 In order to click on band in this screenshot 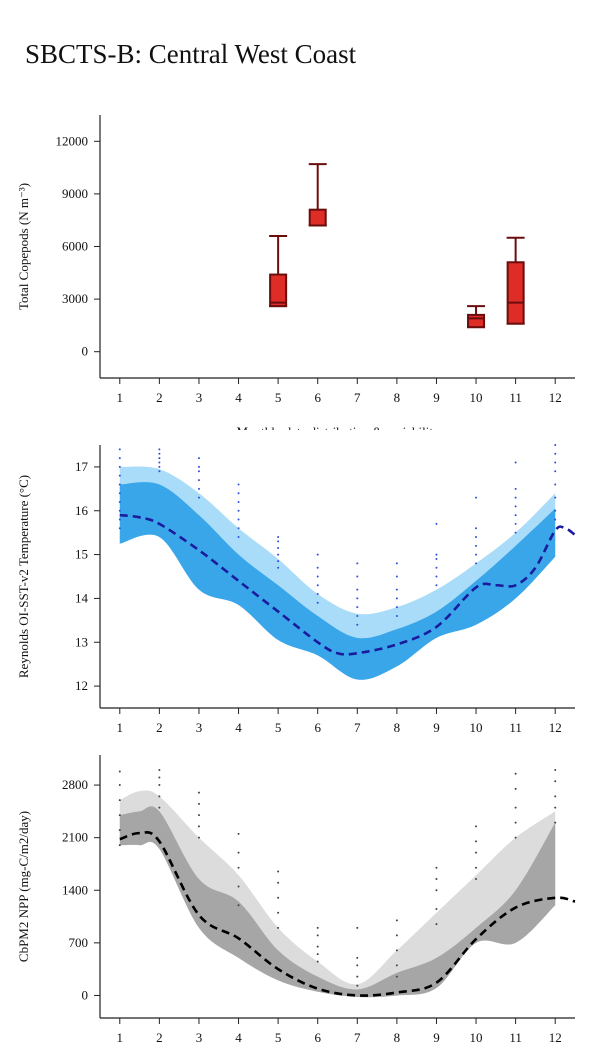, I will do `click(337, 581)`.